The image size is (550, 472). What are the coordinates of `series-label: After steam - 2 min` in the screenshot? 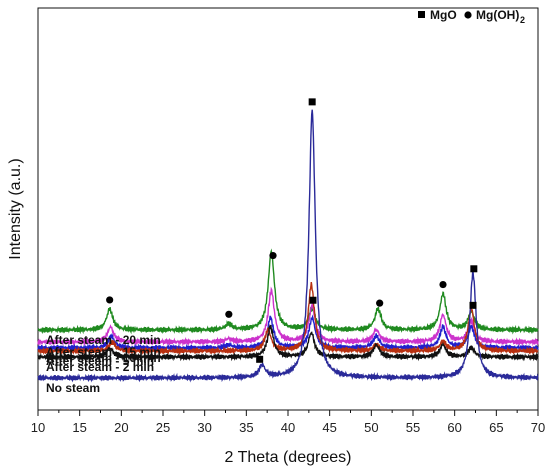 It's located at (100, 367).